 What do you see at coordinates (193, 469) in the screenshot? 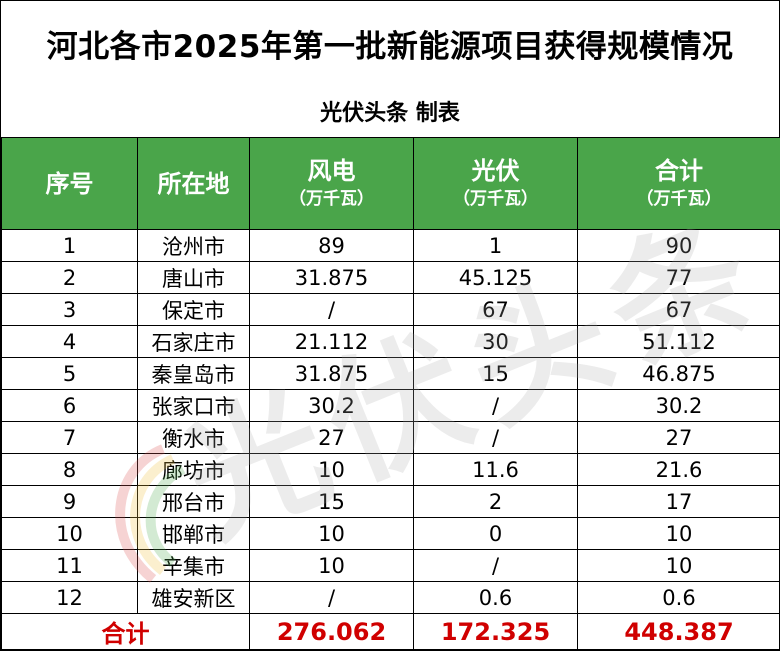
I see `cell-city: 廊坊市` at bounding box center [193, 469].